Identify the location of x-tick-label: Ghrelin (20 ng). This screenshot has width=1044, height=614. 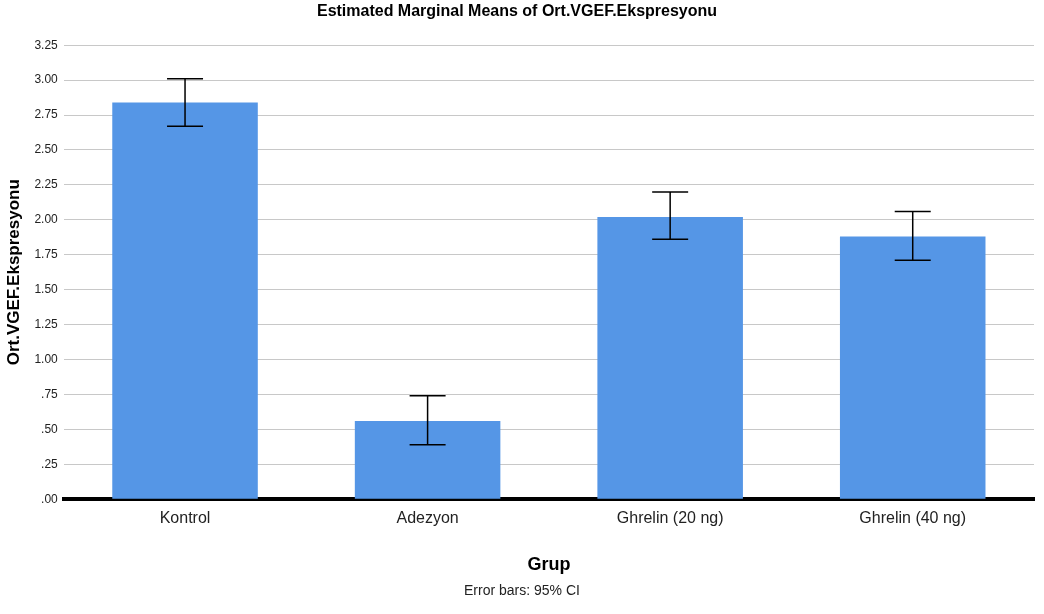
(670, 518).